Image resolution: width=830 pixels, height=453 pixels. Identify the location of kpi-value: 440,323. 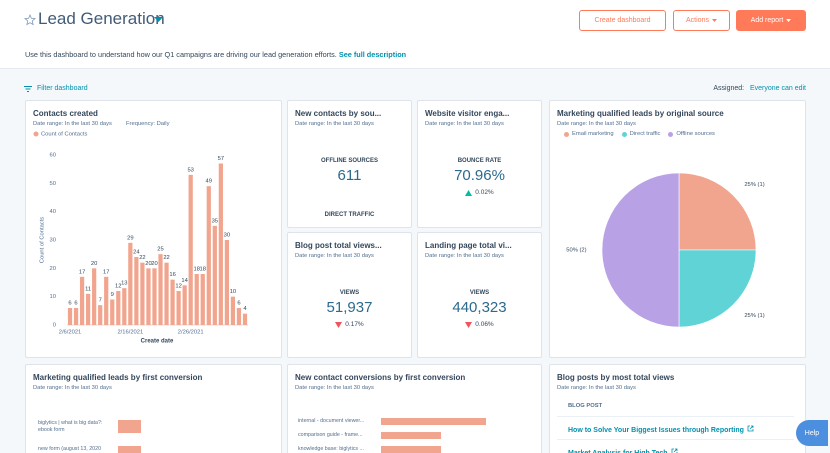
(479, 307).